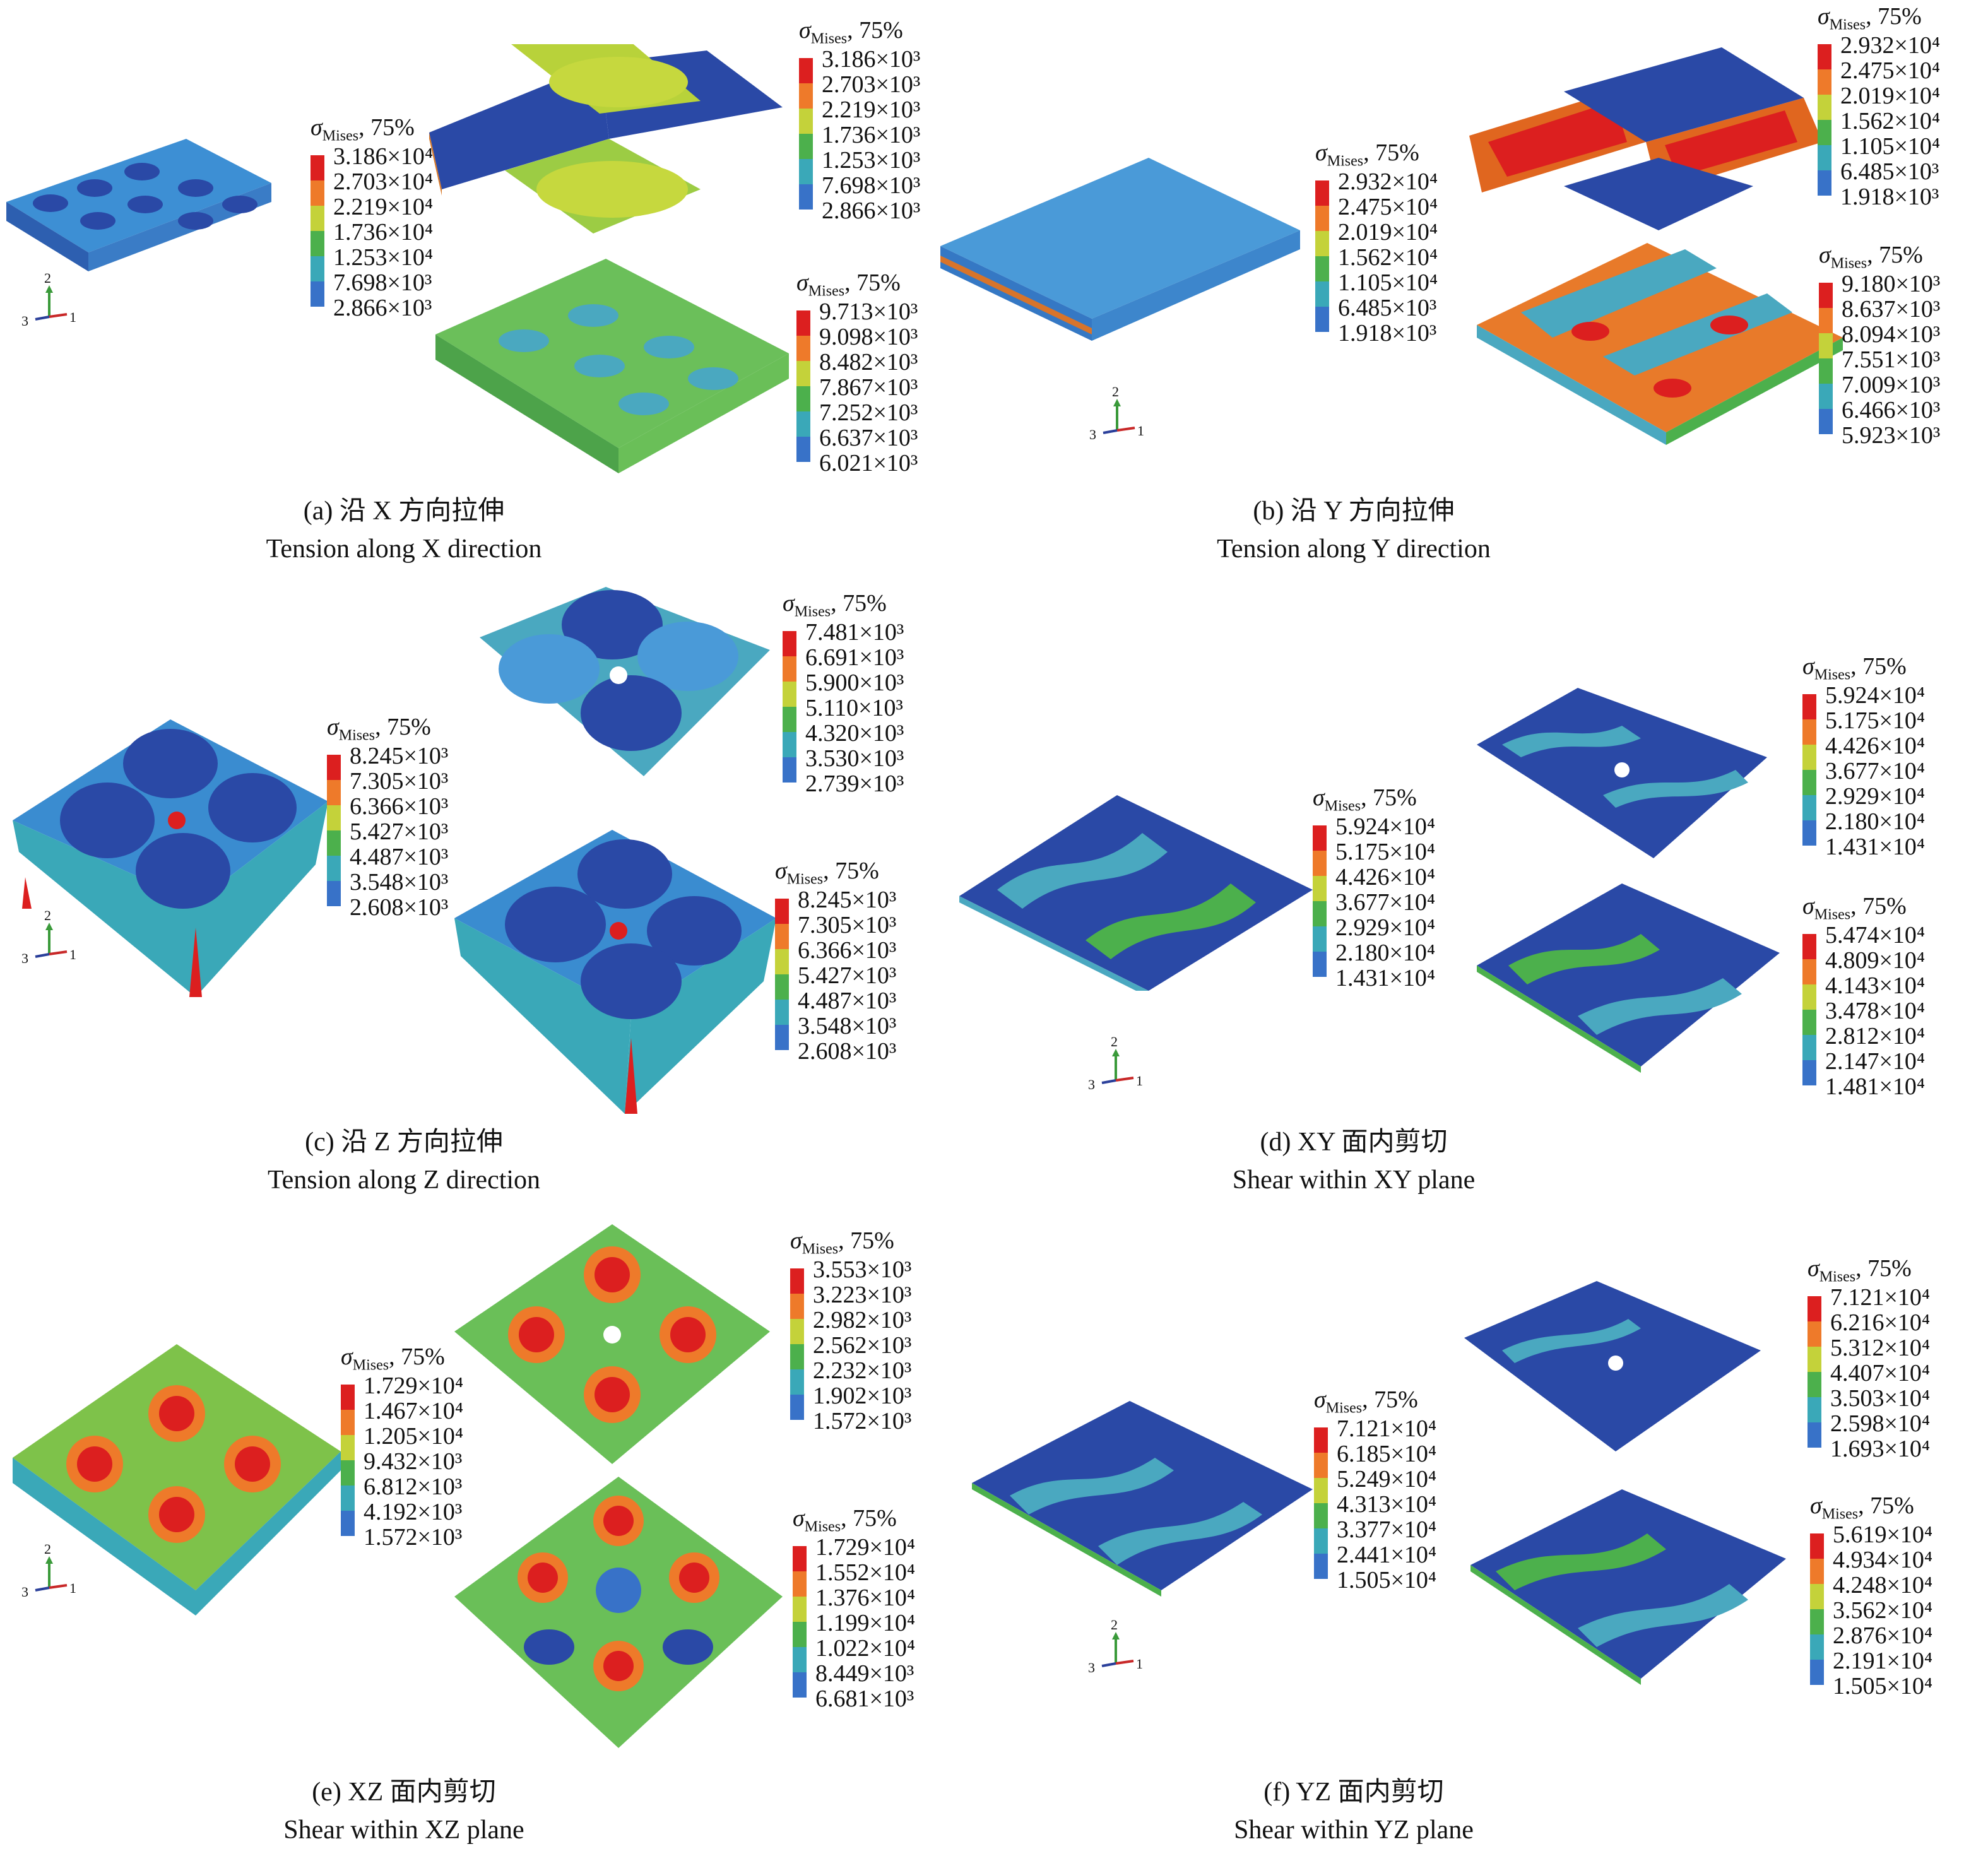 The width and height of the screenshot is (1988, 1849). What do you see at coordinates (847, 950) in the screenshot?
I see `legend-value: 6.366×10³` at bounding box center [847, 950].